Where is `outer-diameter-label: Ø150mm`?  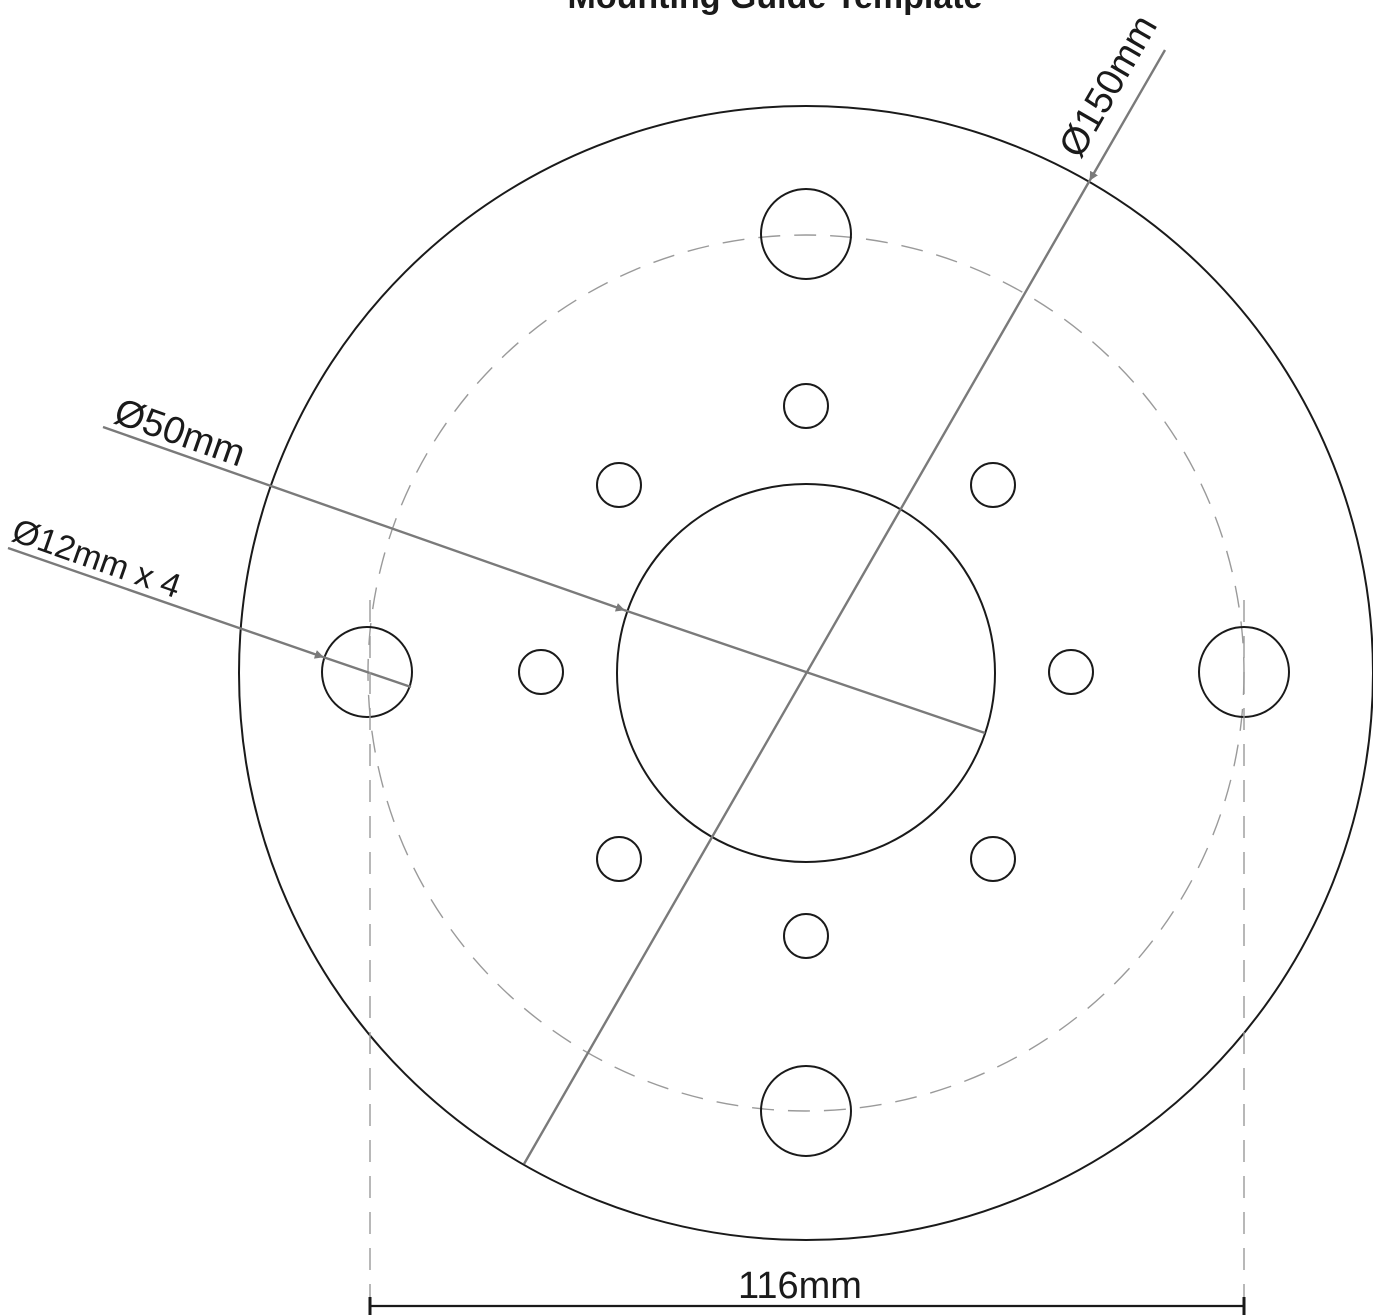 outer-diameter-label: Ø150mm is located at coordinates (1108, 86).